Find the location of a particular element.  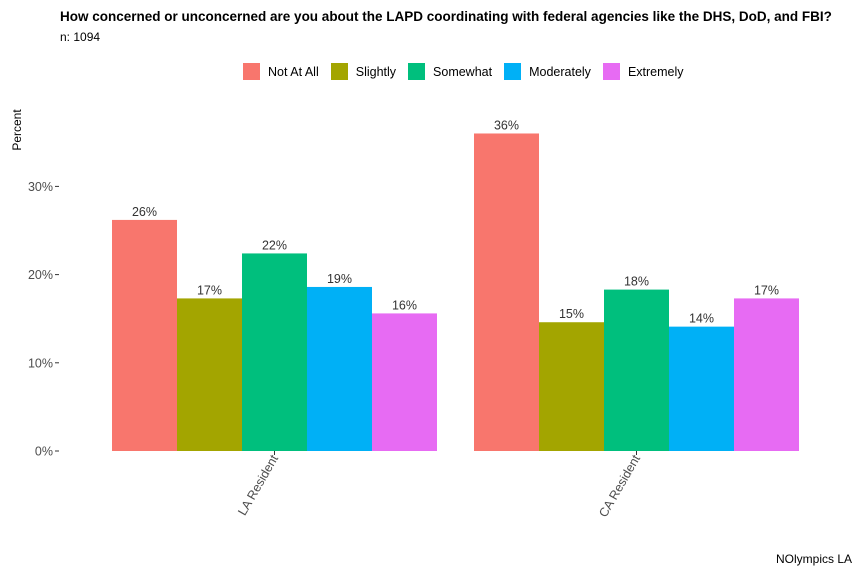

y-tick-label: 10% is located at coordinates (40, 363).